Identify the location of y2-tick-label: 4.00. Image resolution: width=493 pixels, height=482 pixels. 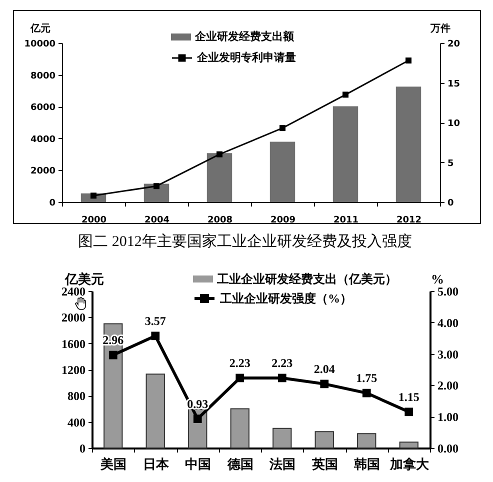
(448, 323).